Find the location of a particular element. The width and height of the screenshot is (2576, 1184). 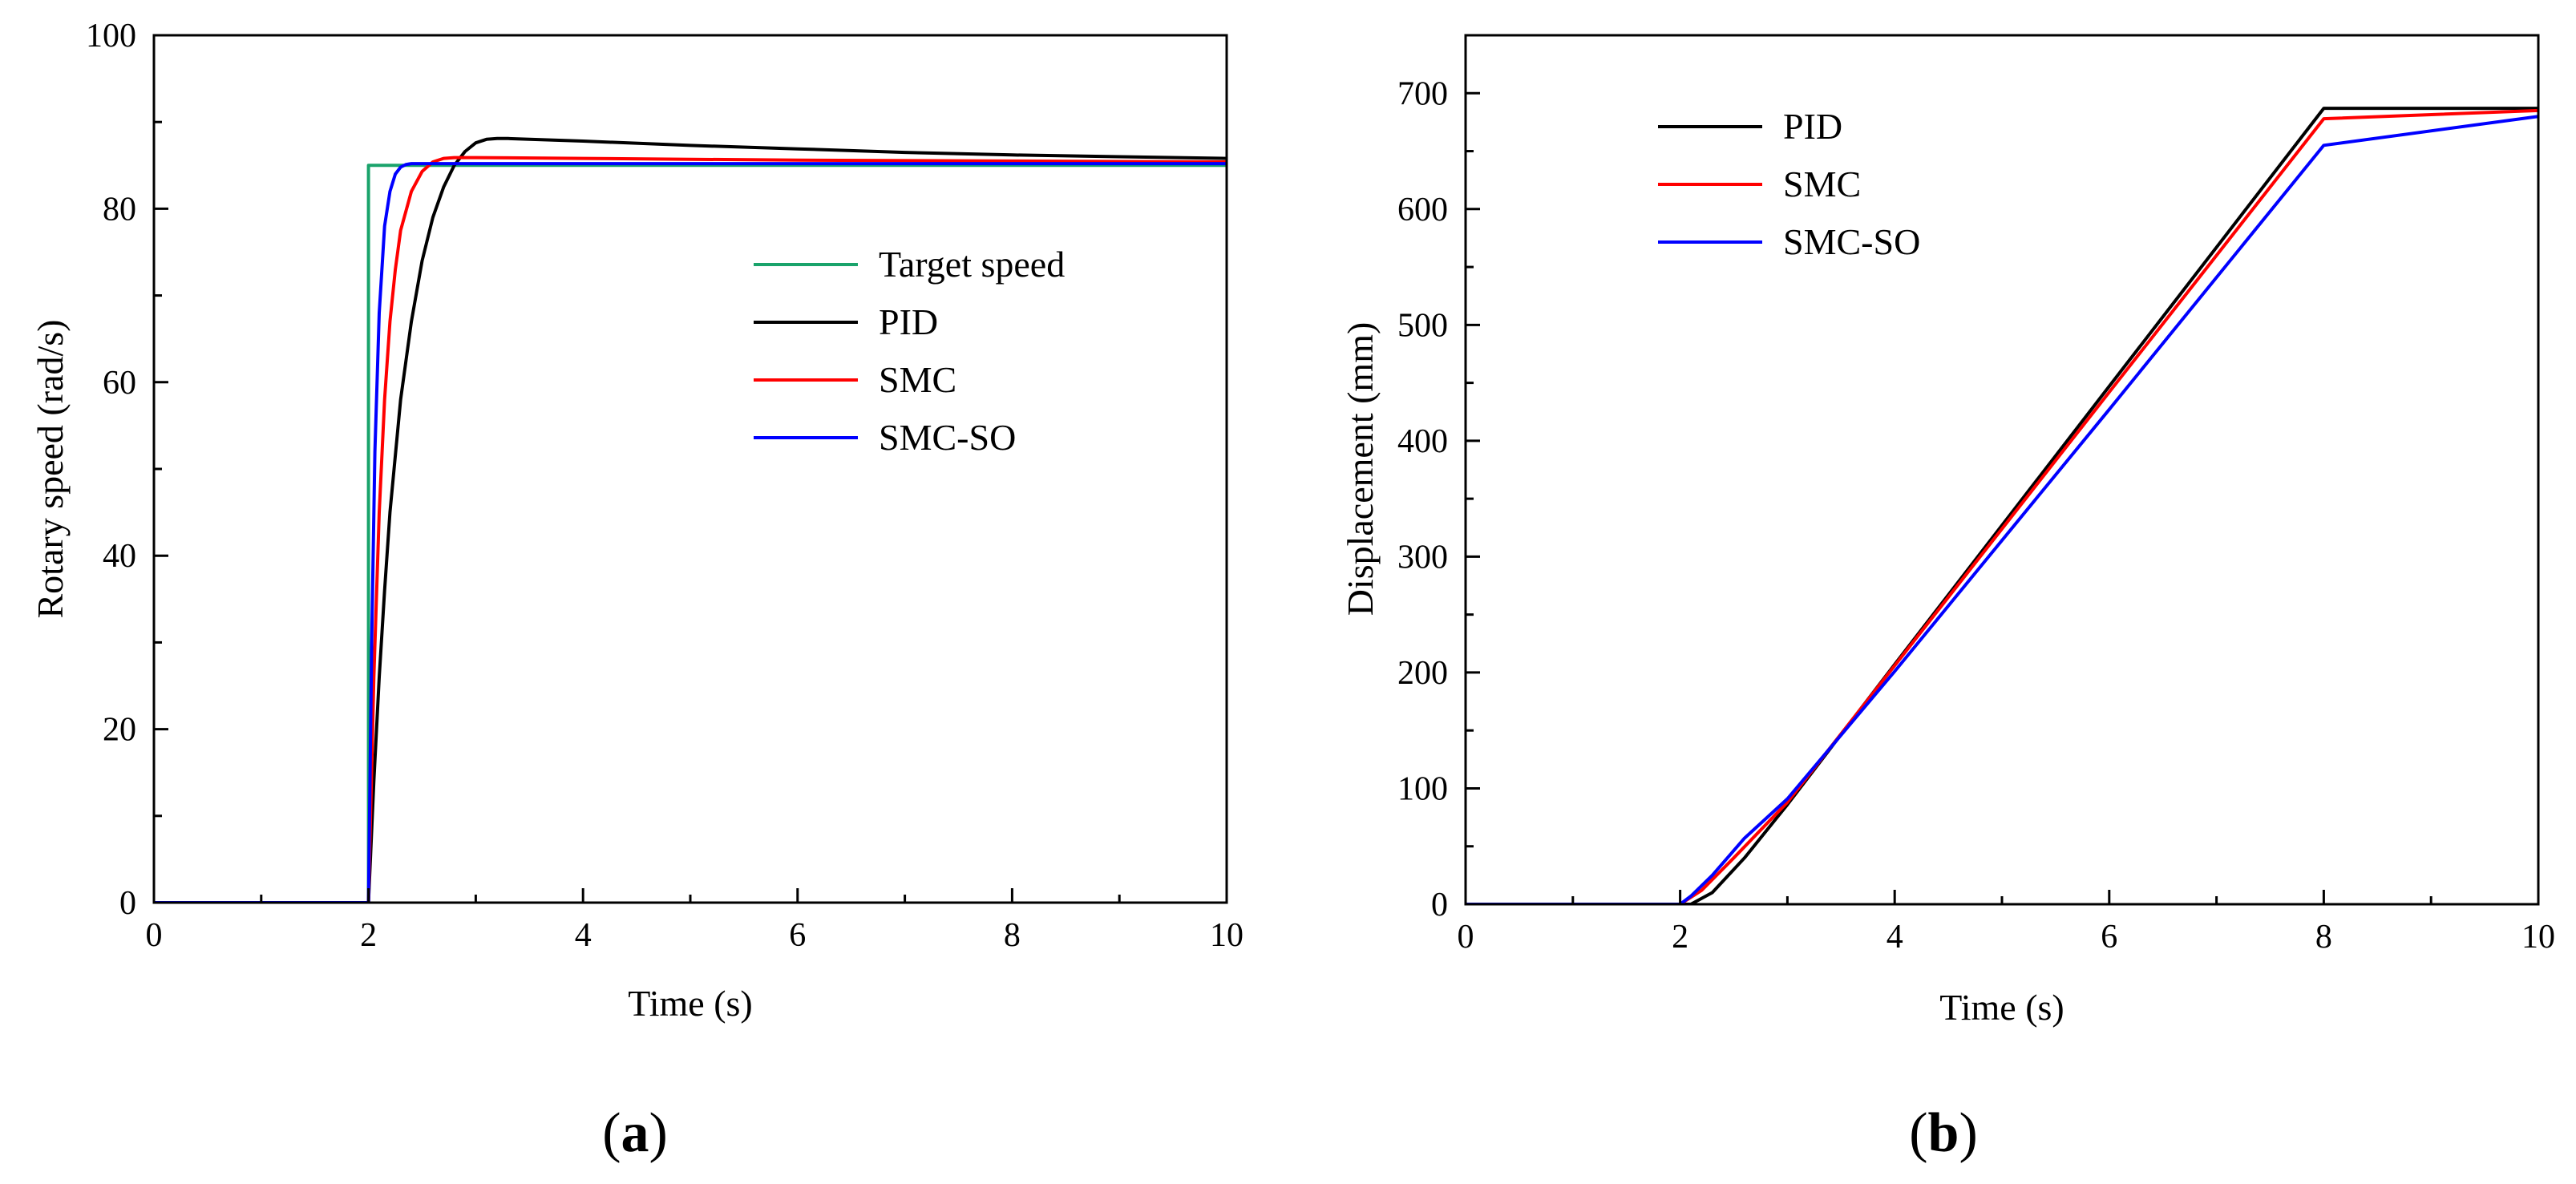

panel-a-label: (a) is located at coordinates (635, 1133).